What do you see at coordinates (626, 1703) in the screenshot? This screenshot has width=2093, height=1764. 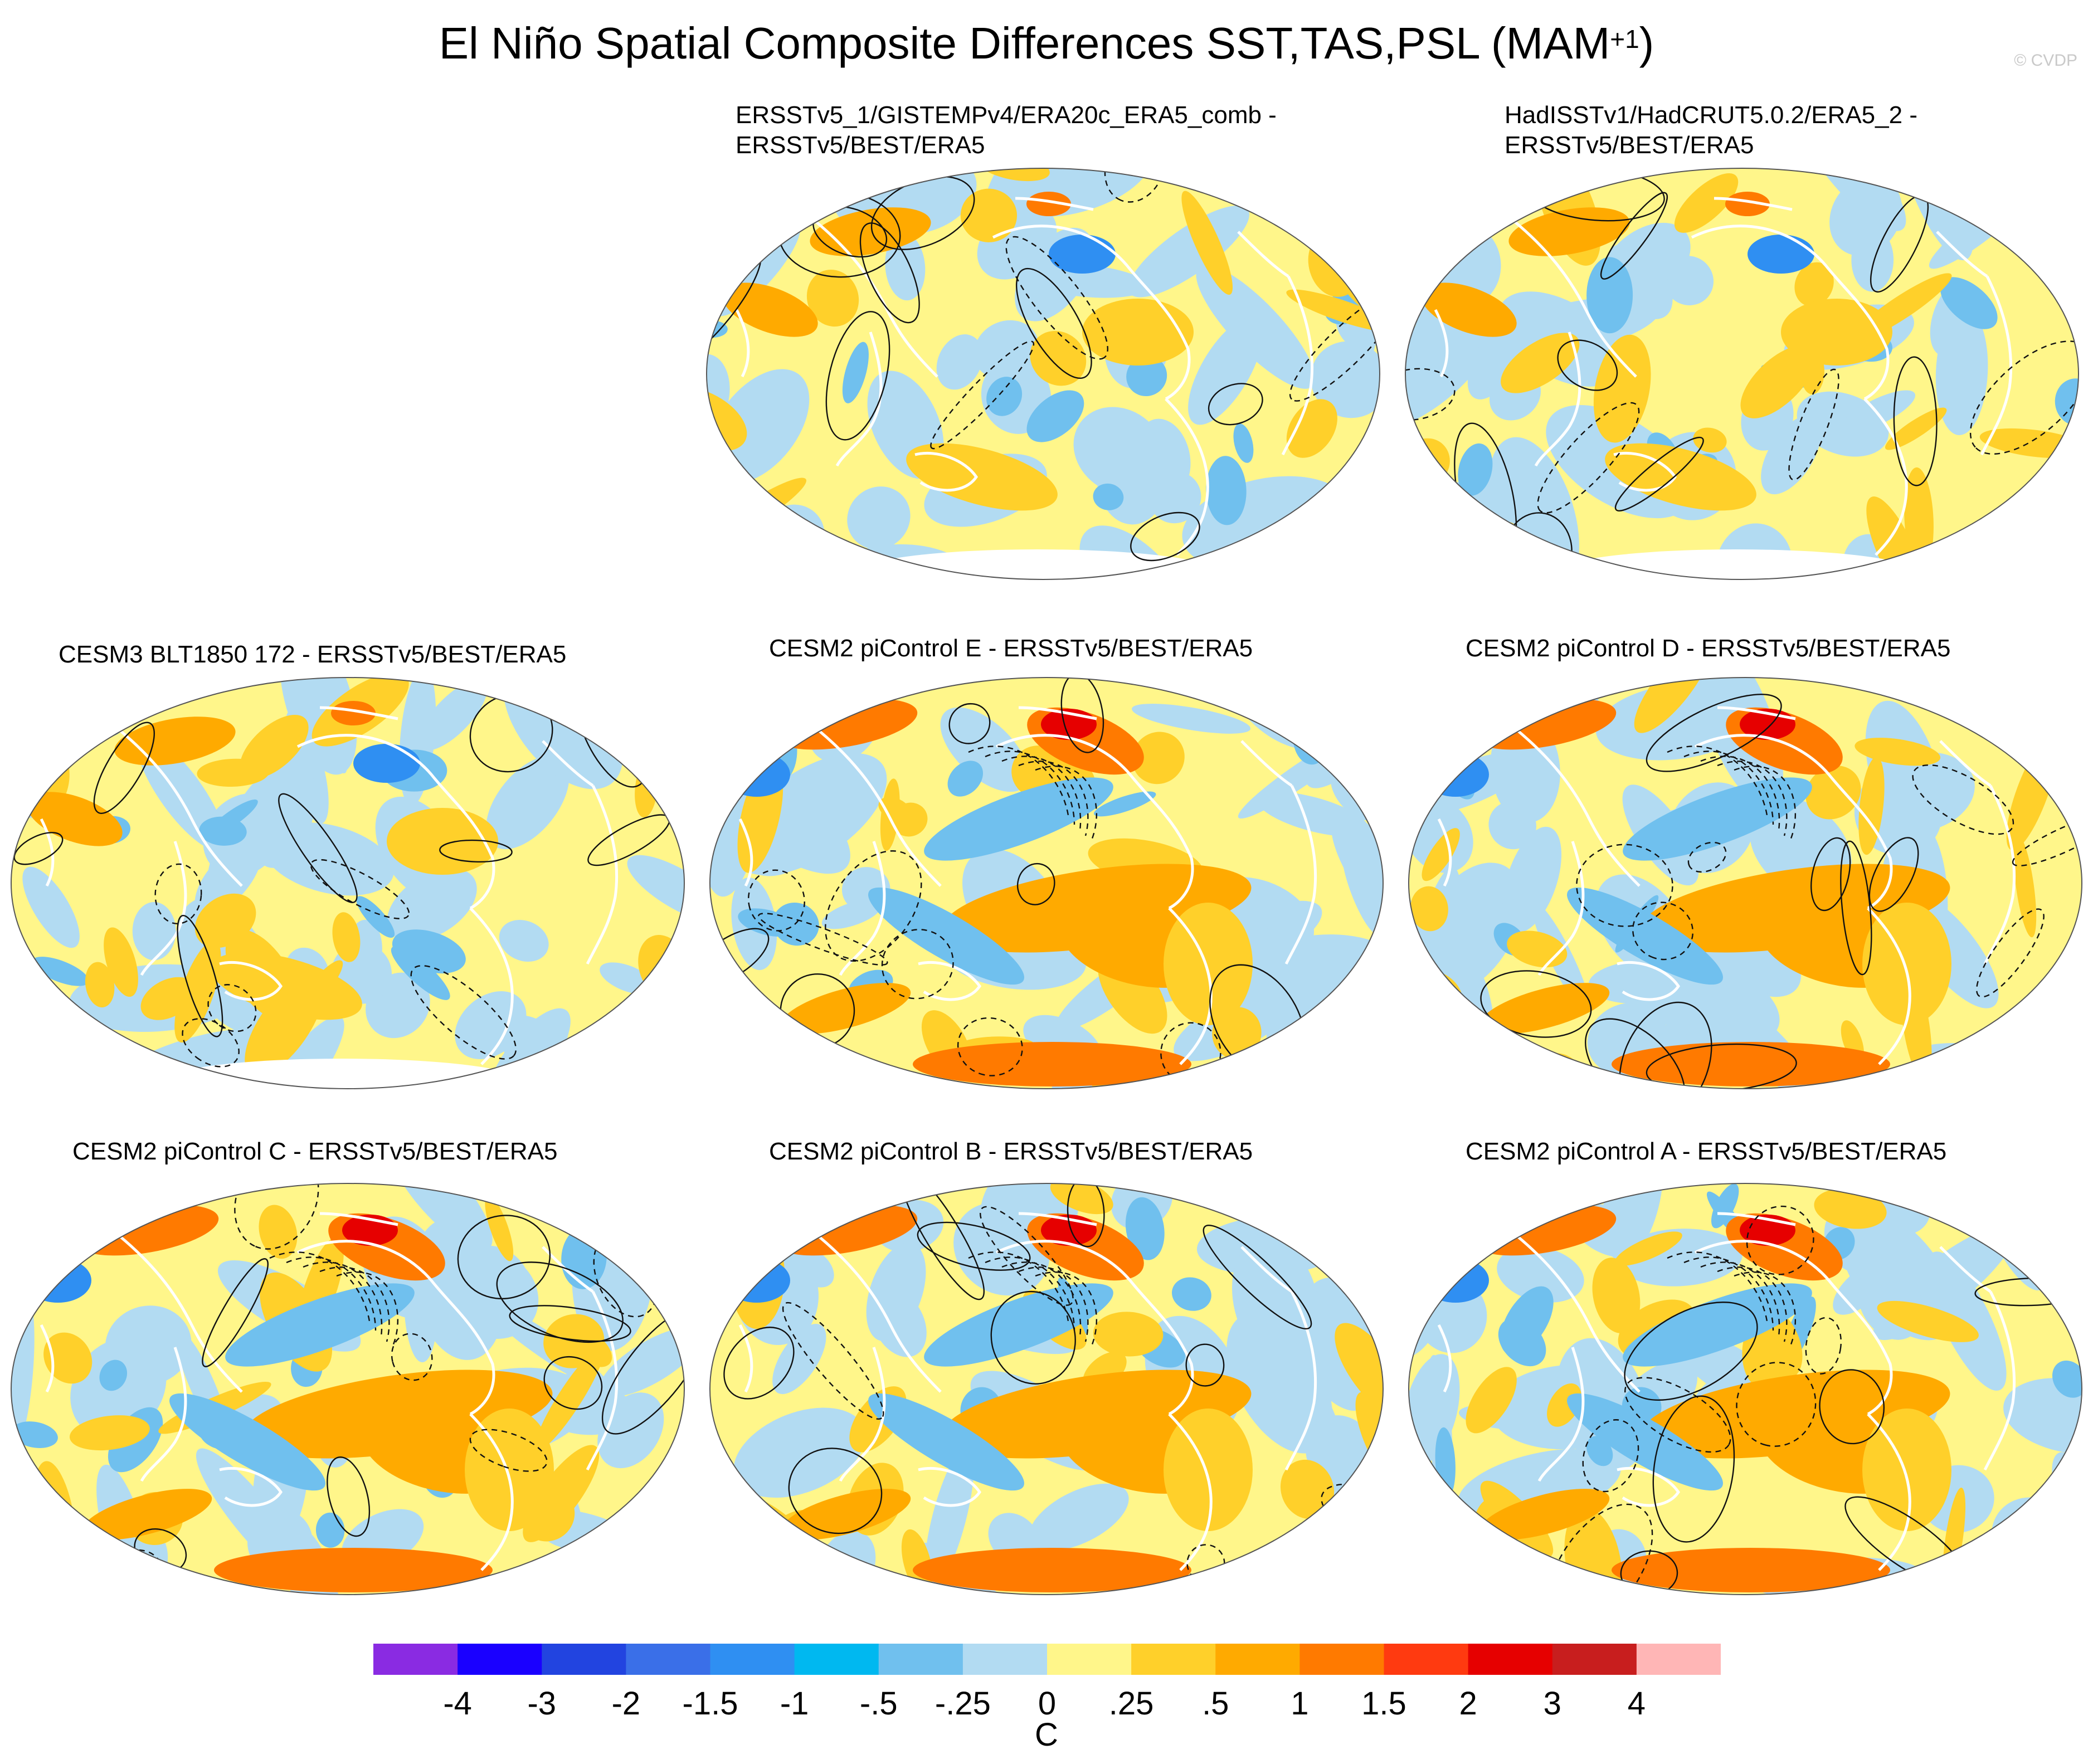 I see `colorbar-tick-label: -2` at bounding box center [626, 1703].